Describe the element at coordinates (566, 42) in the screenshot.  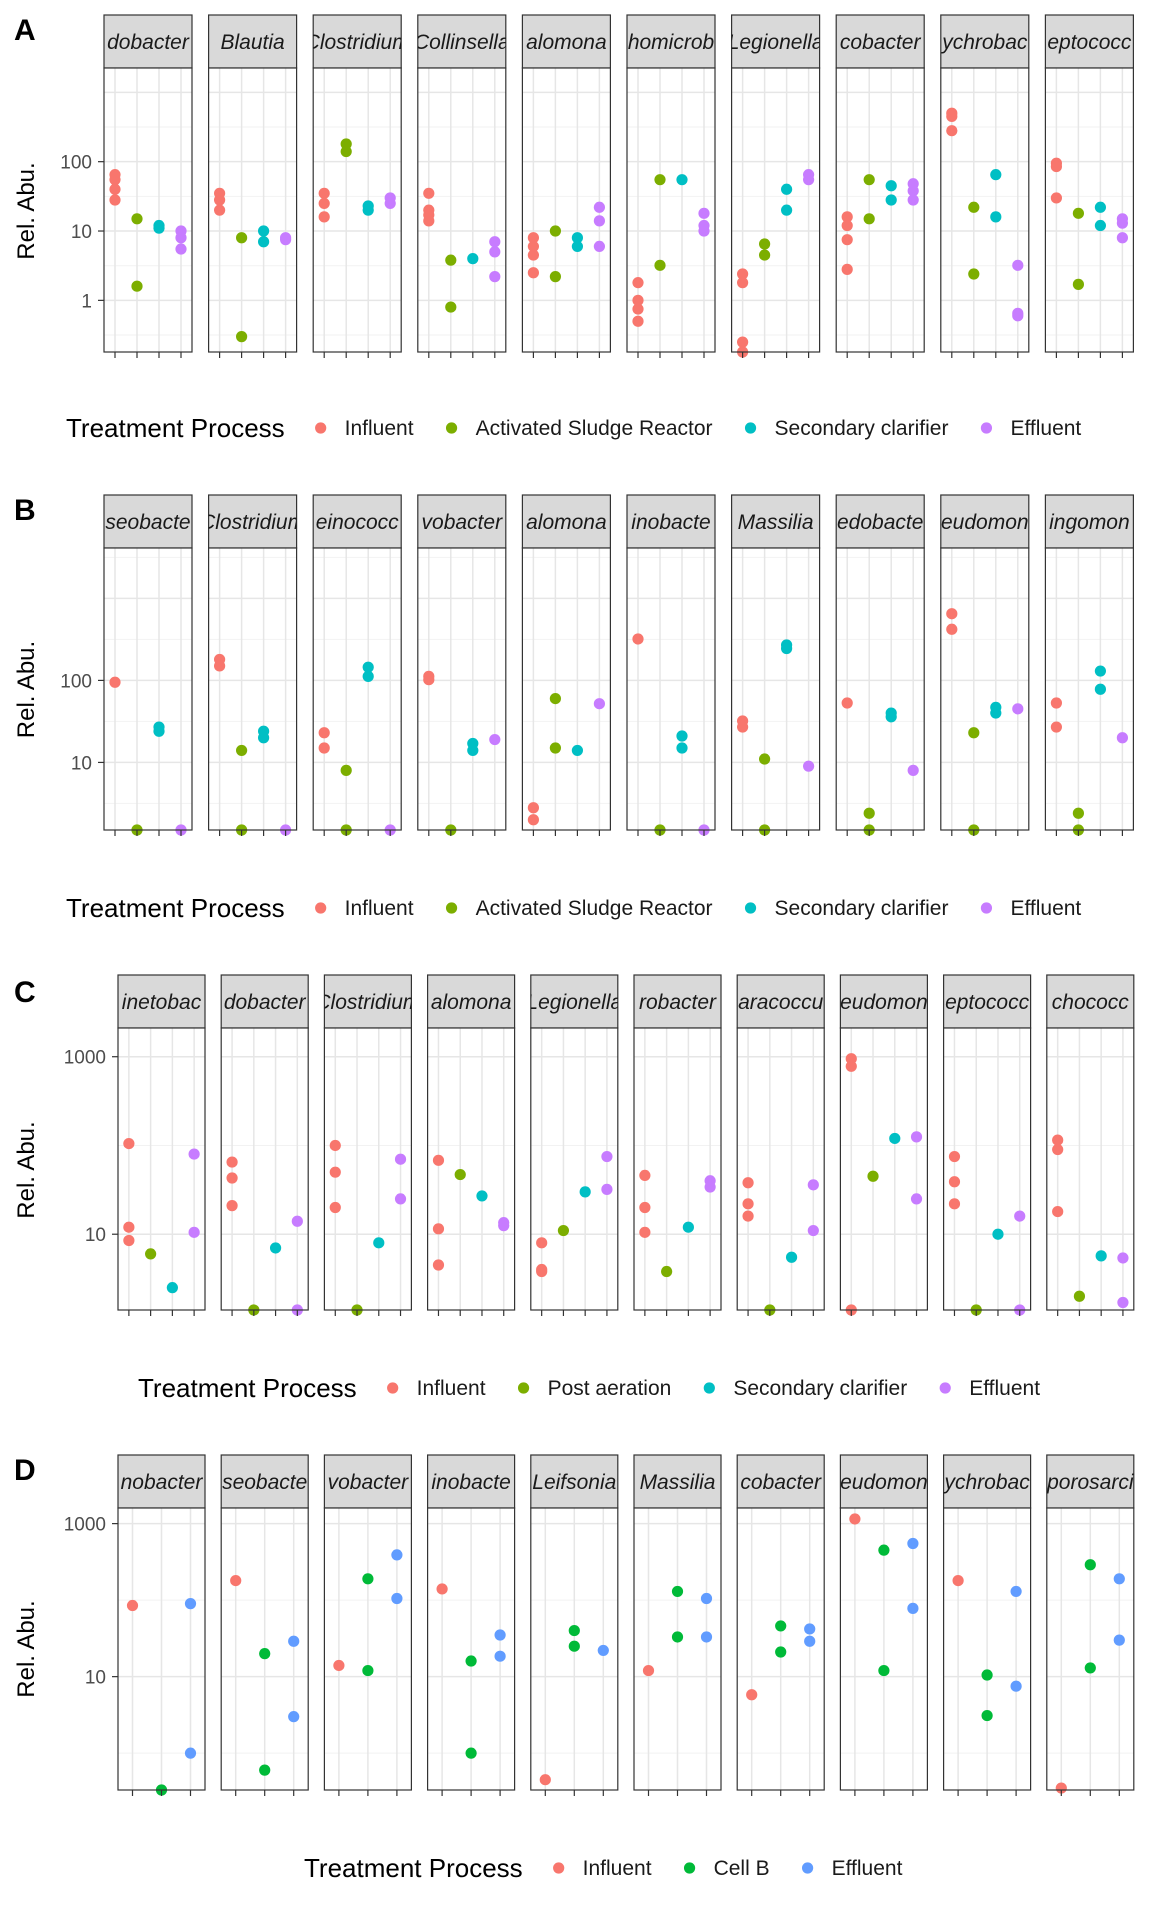
I see `facet-strip-label: alomona` at that location.